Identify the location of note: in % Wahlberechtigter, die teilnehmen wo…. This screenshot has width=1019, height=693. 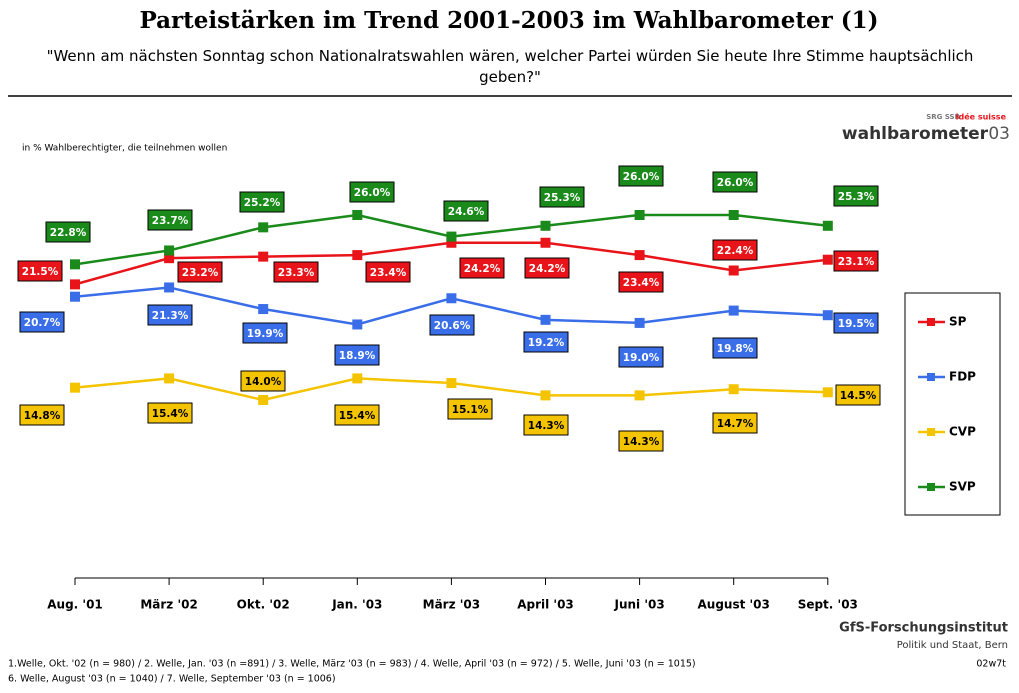
(124, 149).